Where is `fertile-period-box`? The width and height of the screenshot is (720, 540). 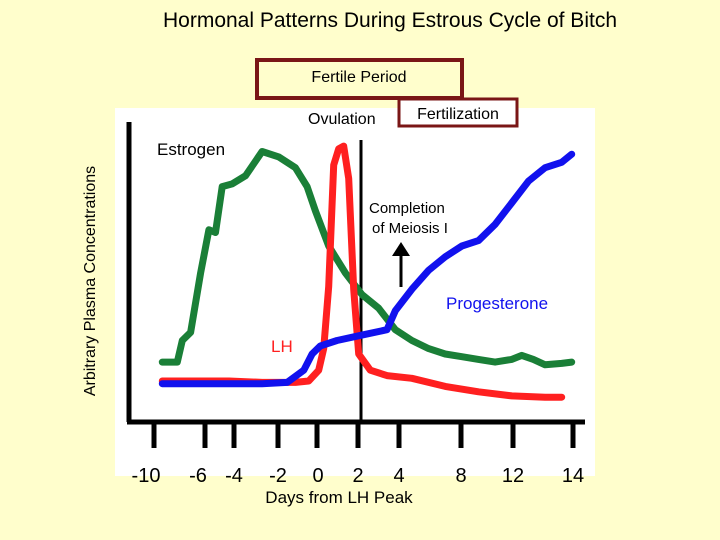 fertile-period-box is located at coordinates (359, 79).